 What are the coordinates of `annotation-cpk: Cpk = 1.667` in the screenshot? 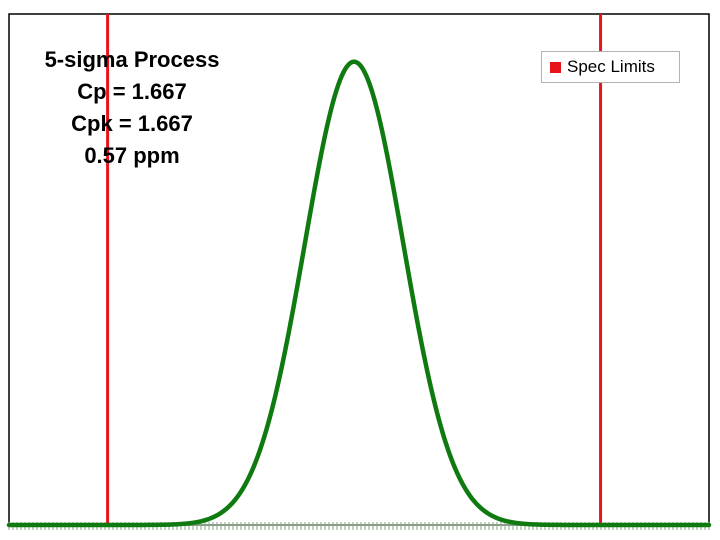 It's located at (132, 123).